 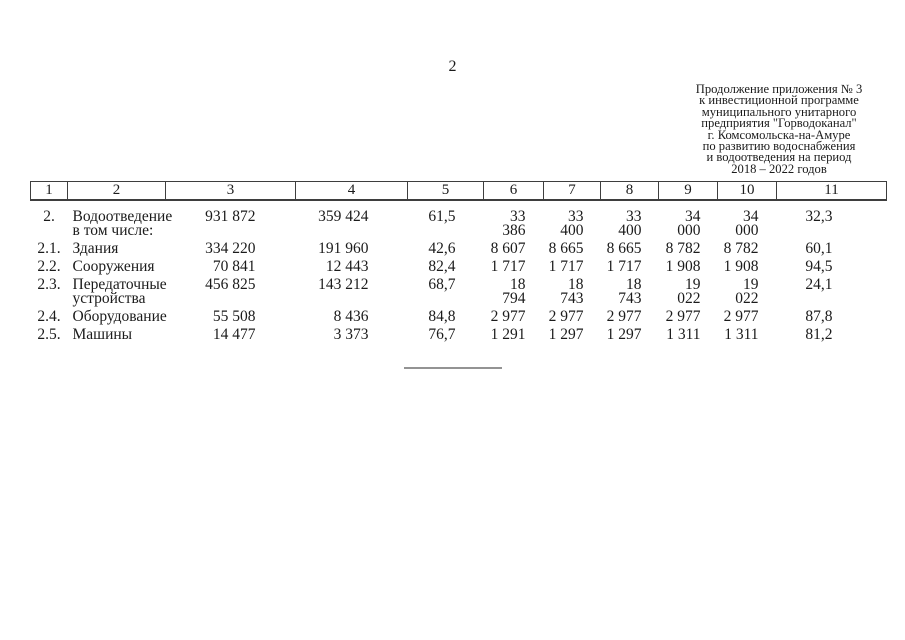 What do you see at coordinates (747, 223) in the screenshot?
I see `cell-col10: 34 000` at bounding box center [747, 223].